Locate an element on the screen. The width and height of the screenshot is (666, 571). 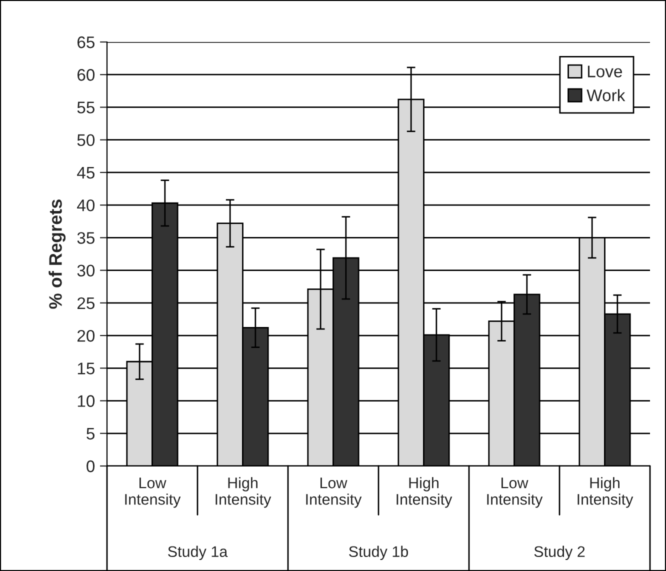
y-tick-label: 60 is located at coordinates (86, 75).